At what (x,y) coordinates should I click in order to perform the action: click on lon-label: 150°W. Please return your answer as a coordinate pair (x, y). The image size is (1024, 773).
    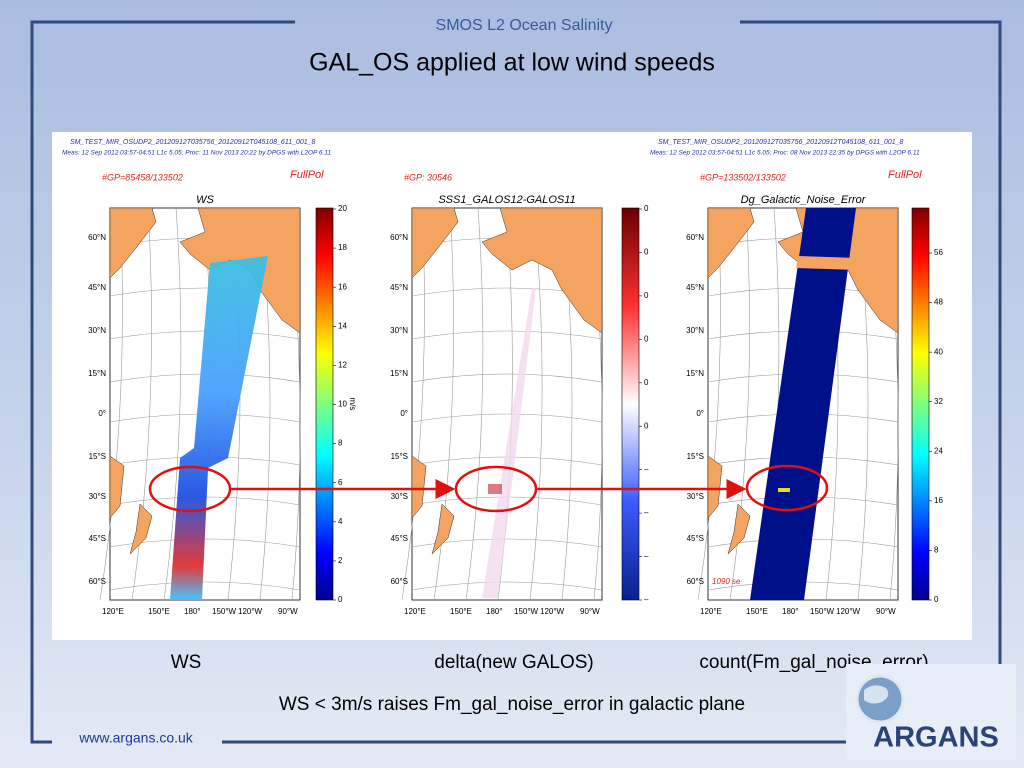
    Looking at the image, I should click on (822, 611).